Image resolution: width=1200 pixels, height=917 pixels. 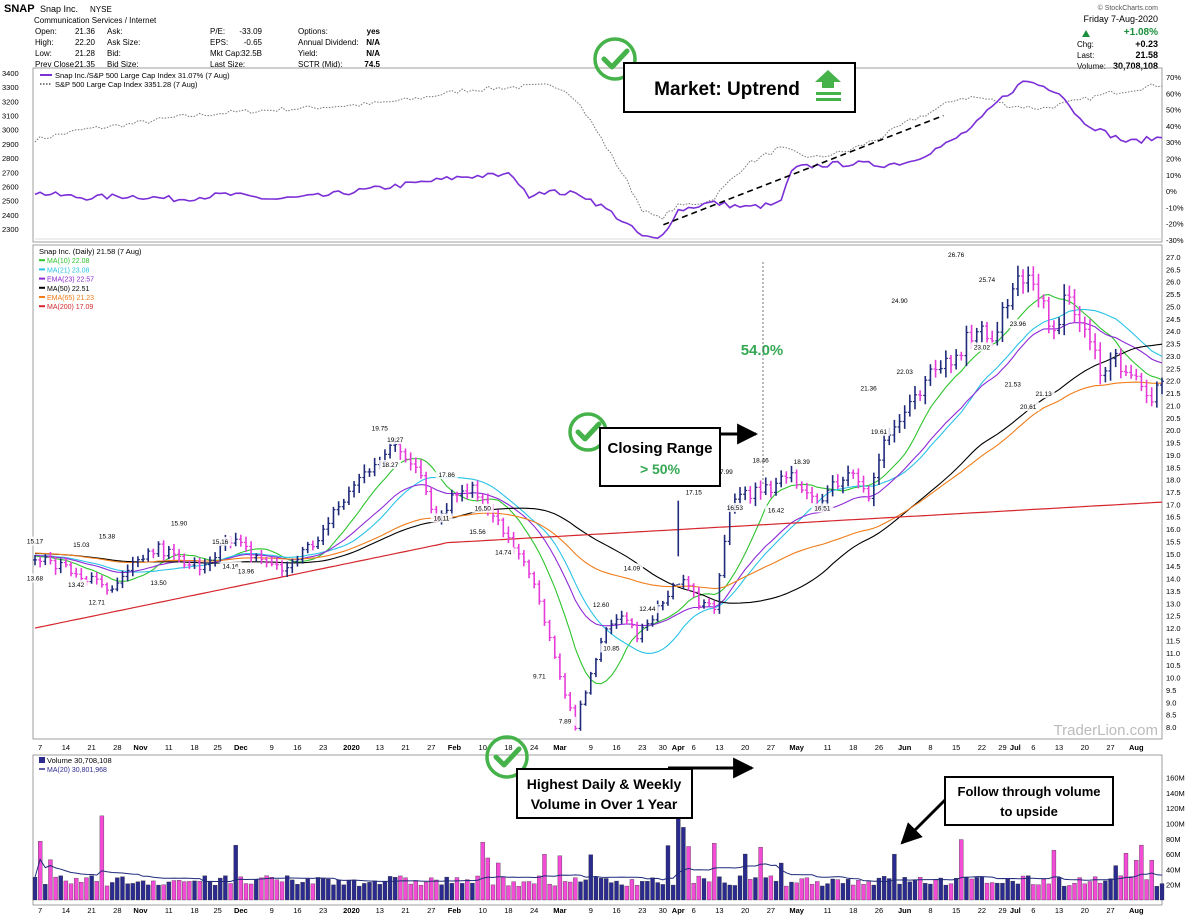 What do you see at coordinates (245, 571) in the screenshot?
I see `price-callout: 13.96` at bounding box center [245, 571].